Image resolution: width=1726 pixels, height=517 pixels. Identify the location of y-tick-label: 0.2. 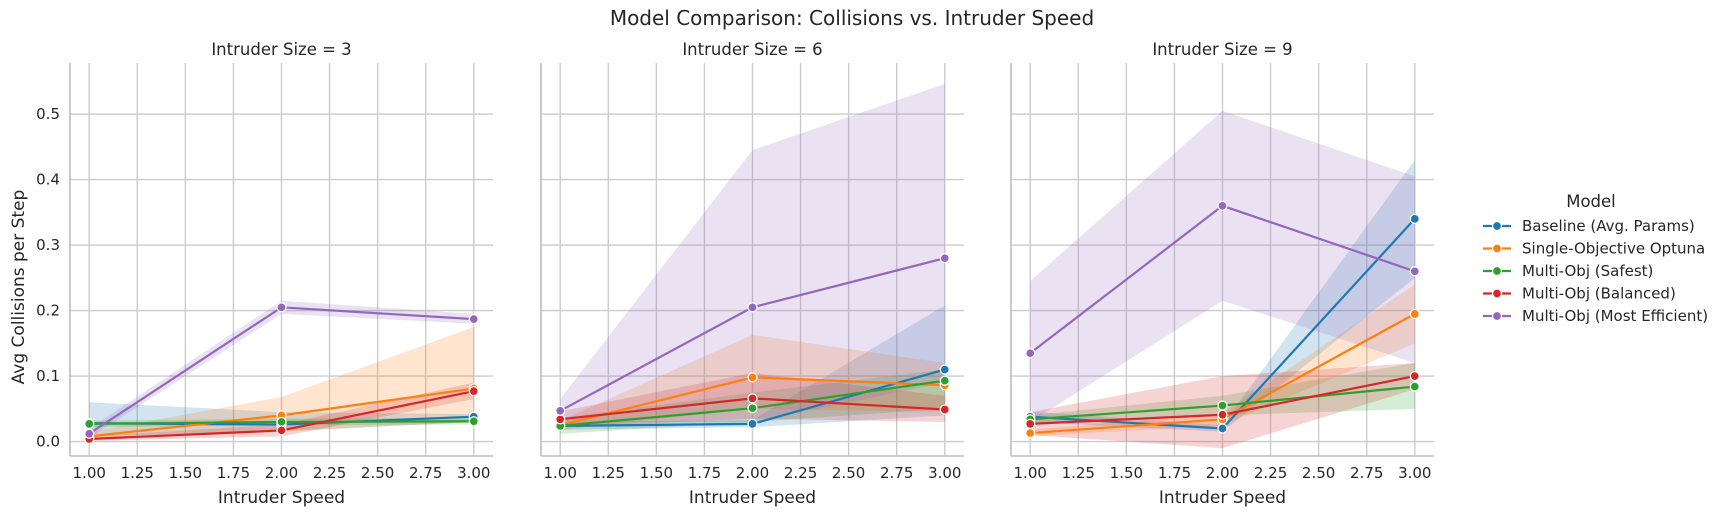
(48, 311).